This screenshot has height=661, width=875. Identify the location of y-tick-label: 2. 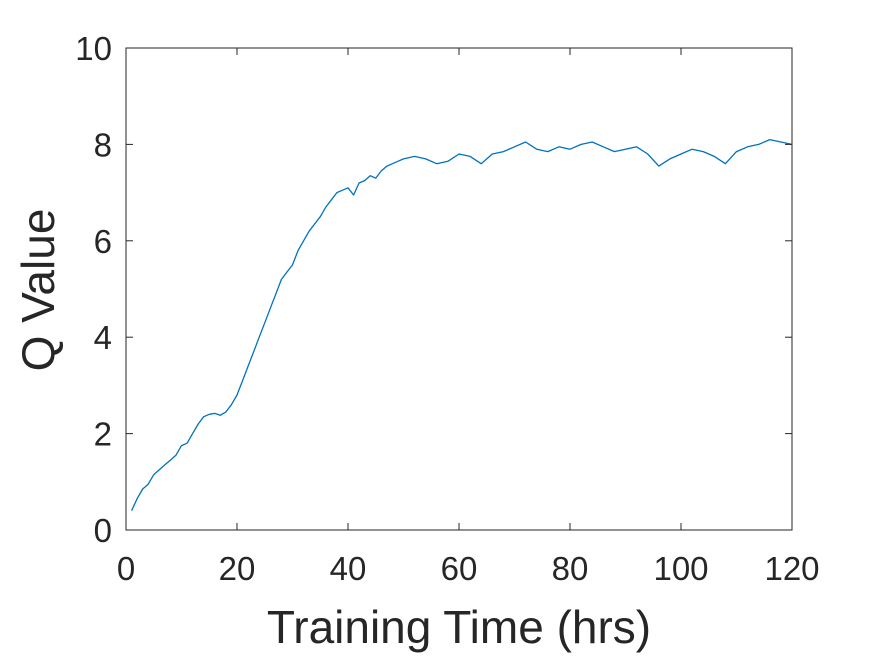
(103, 434).